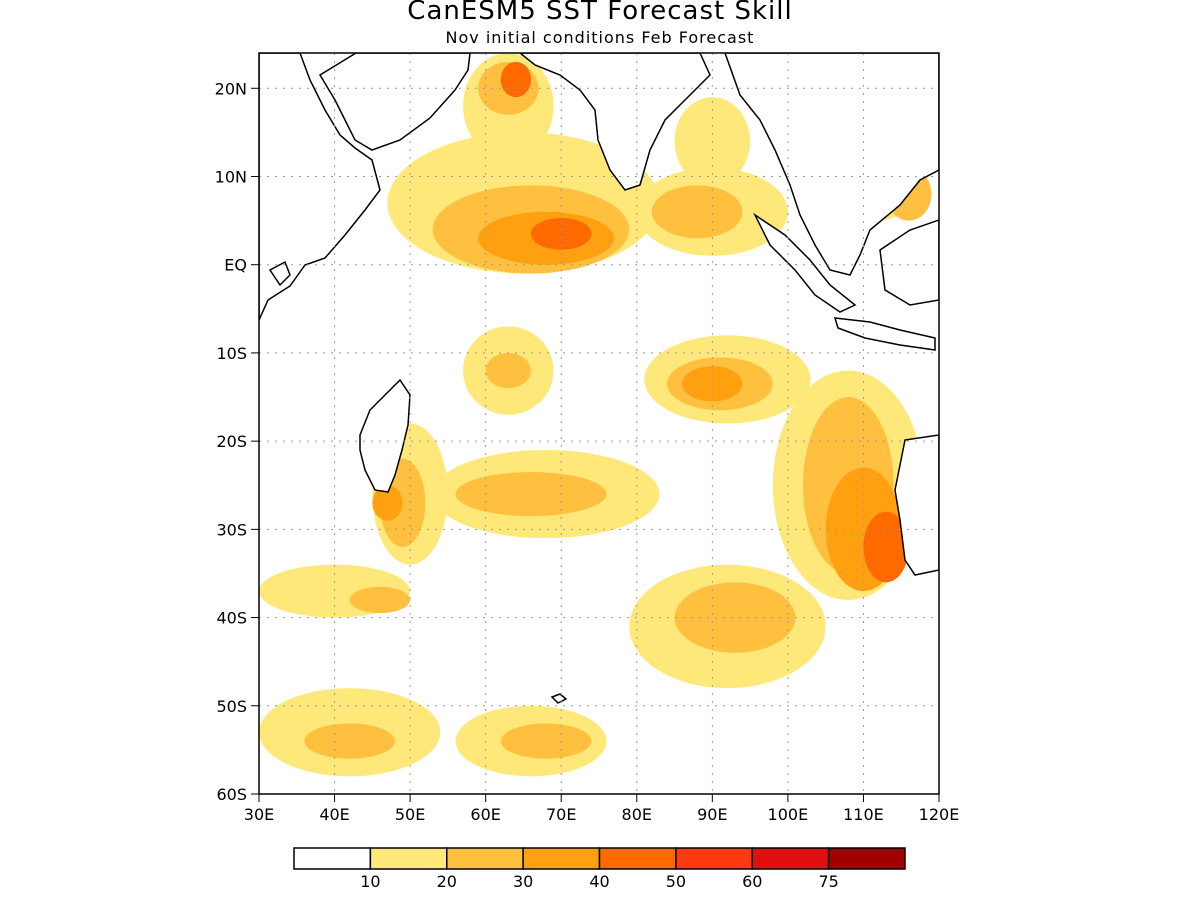  Describe the element at coordinates (676, 881) in the screenshot. I see `colorbar-label: 50` at that location.